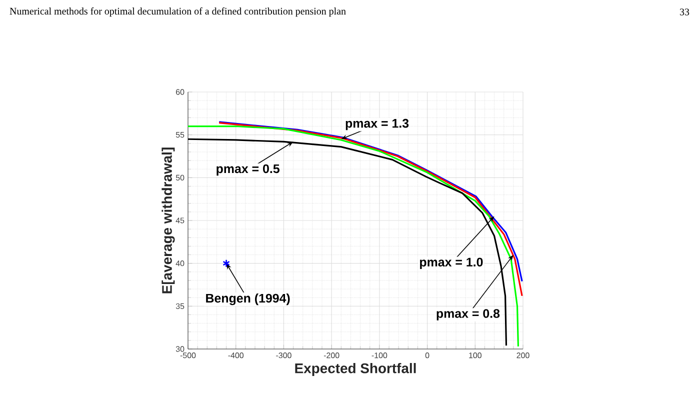  Describe the element at coordinates (377, 124) in the screenshot. I see `annotation: pmax = 1.3` at that location.